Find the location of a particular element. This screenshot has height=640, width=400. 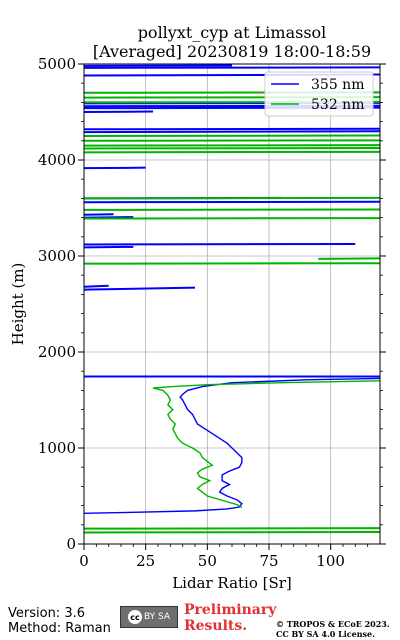

legend-box is located at coordinates (319, 94).